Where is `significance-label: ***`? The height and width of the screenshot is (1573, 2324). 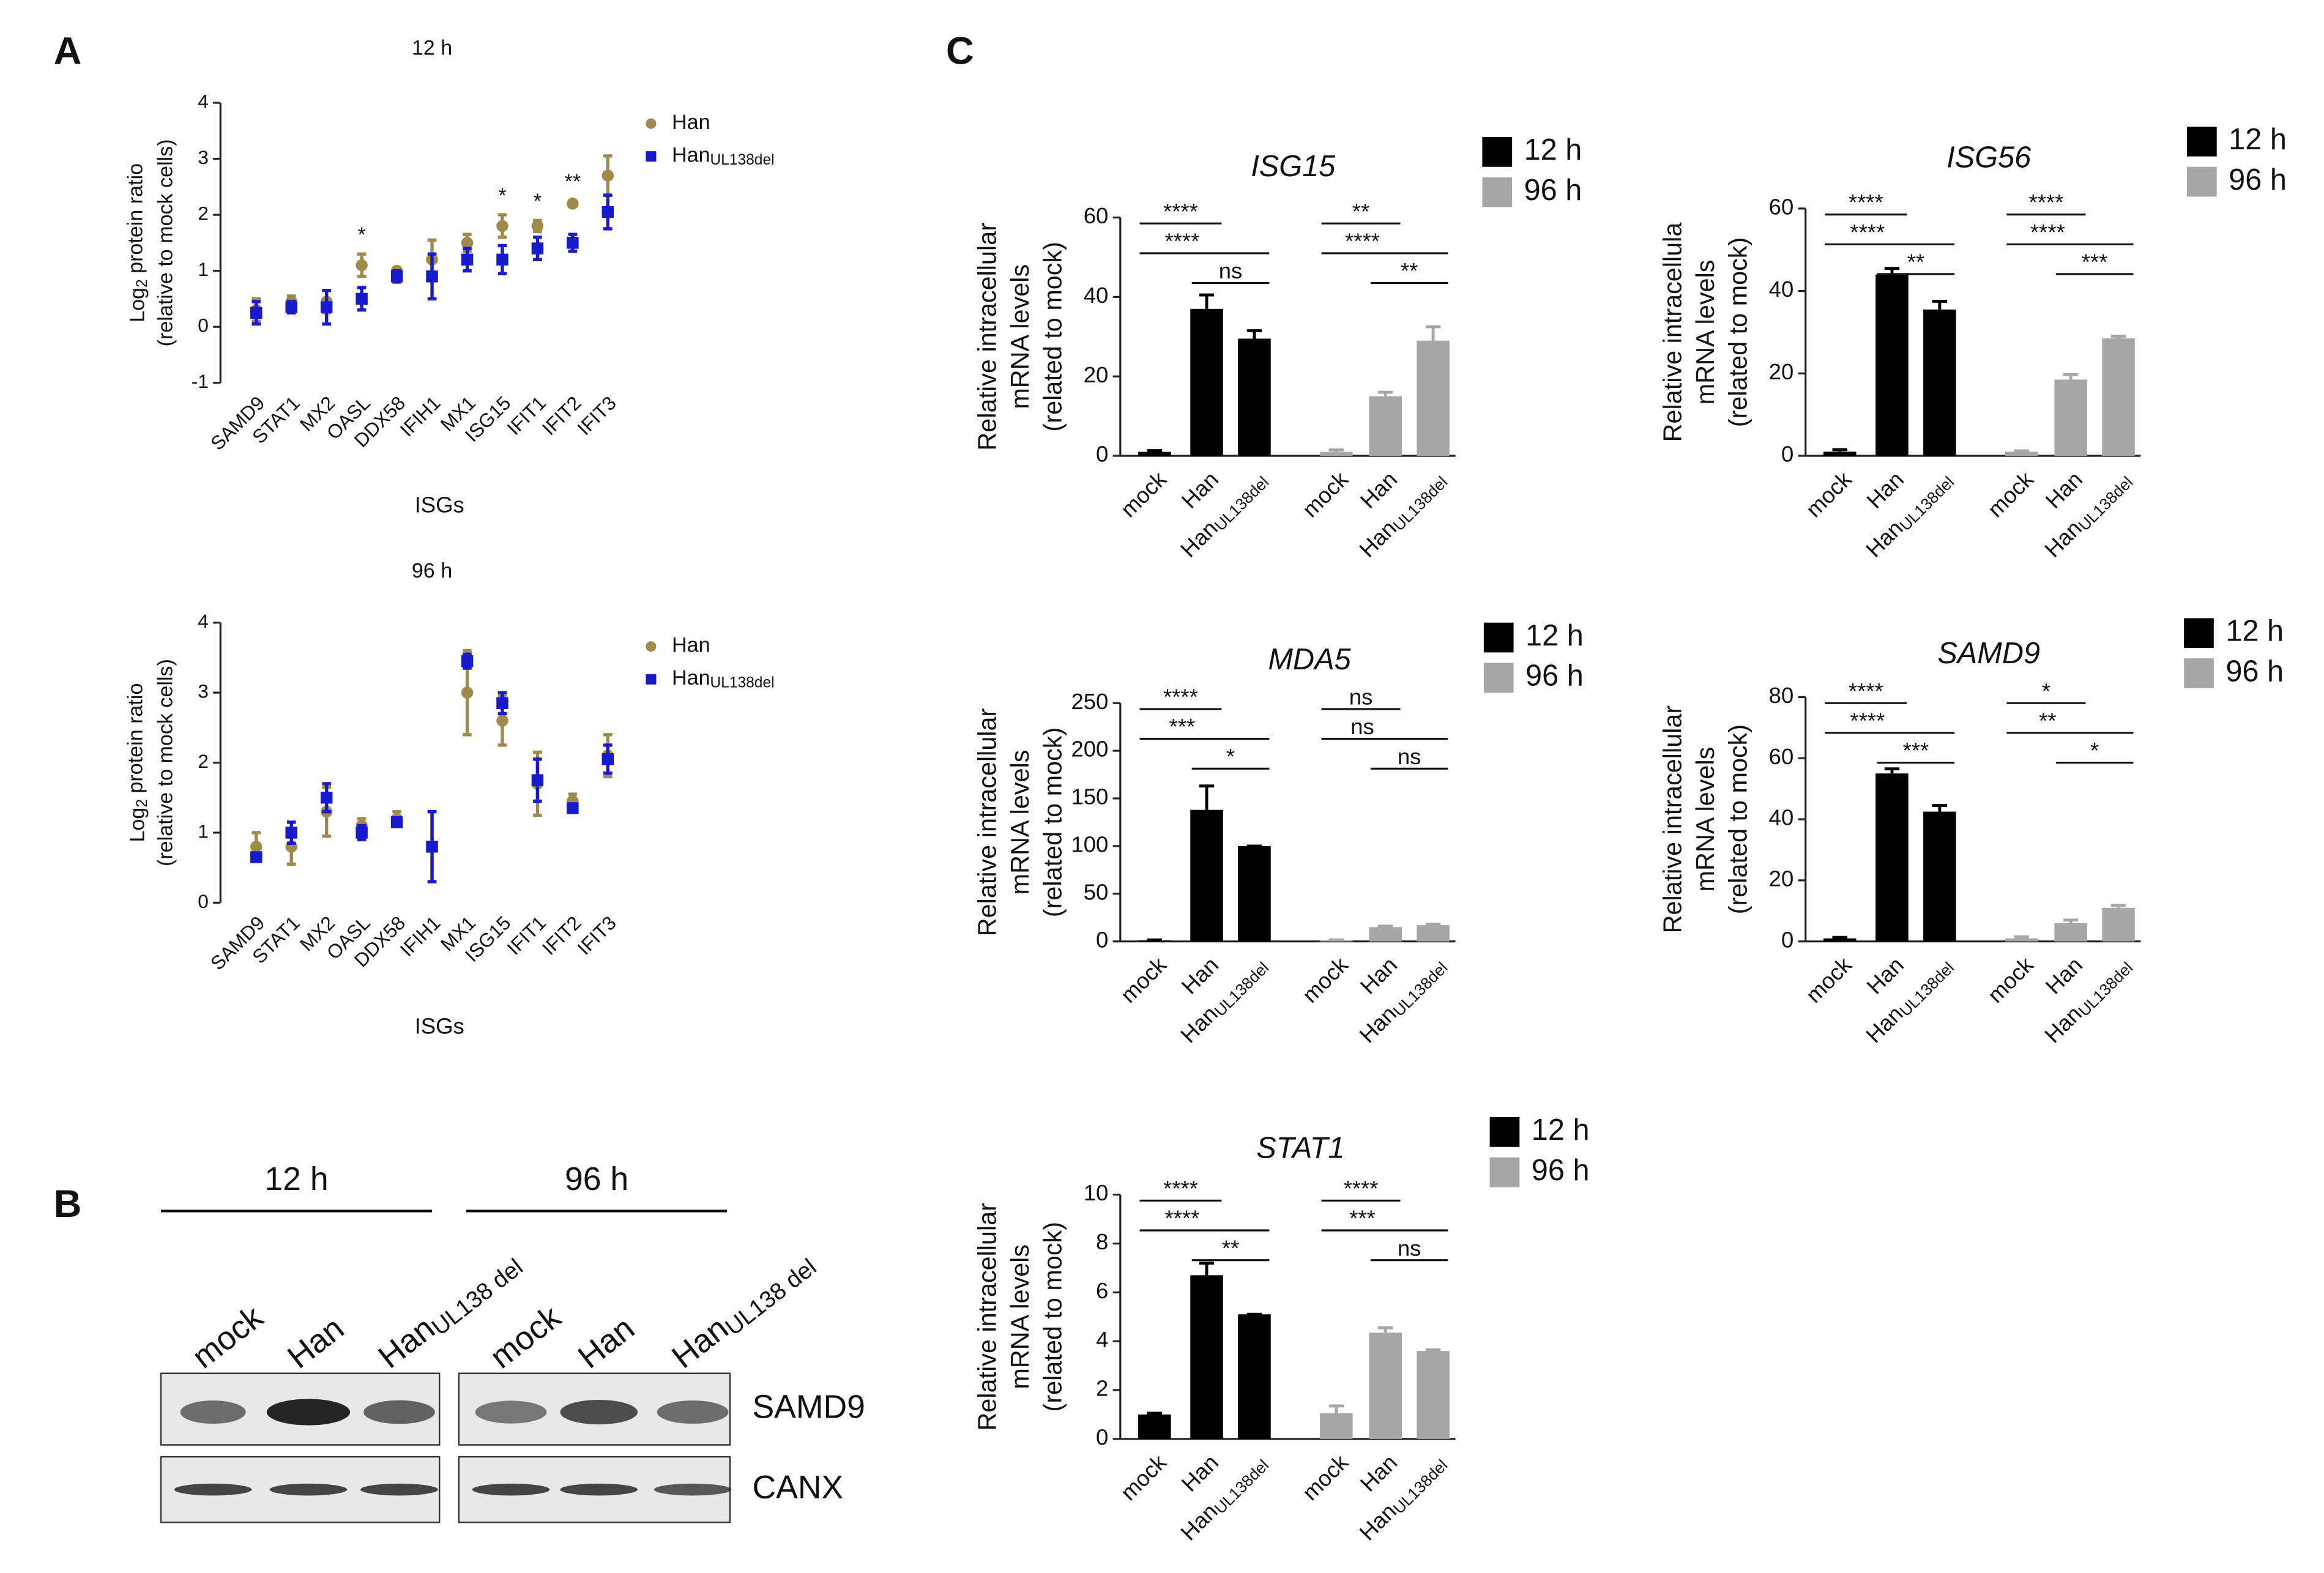 significance-label: *** is located at coordinates (1916, 750).